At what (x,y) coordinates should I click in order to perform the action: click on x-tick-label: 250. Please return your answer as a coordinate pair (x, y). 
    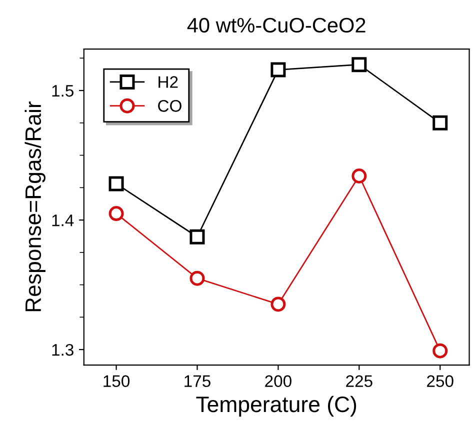
    Looking at the image, I should click on (440, 381).